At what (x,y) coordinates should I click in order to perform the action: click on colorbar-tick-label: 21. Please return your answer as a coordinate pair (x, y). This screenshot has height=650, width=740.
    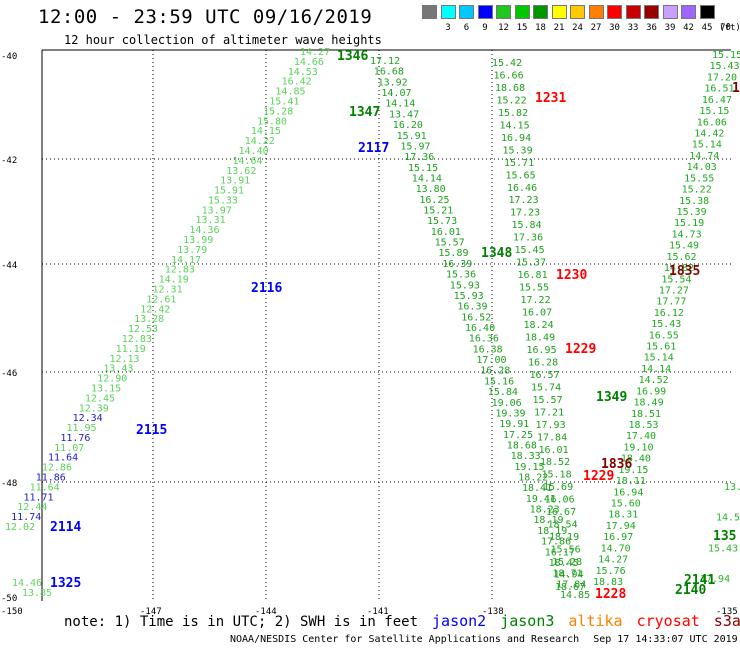
    Looking at the image, I should click on (559, 28).